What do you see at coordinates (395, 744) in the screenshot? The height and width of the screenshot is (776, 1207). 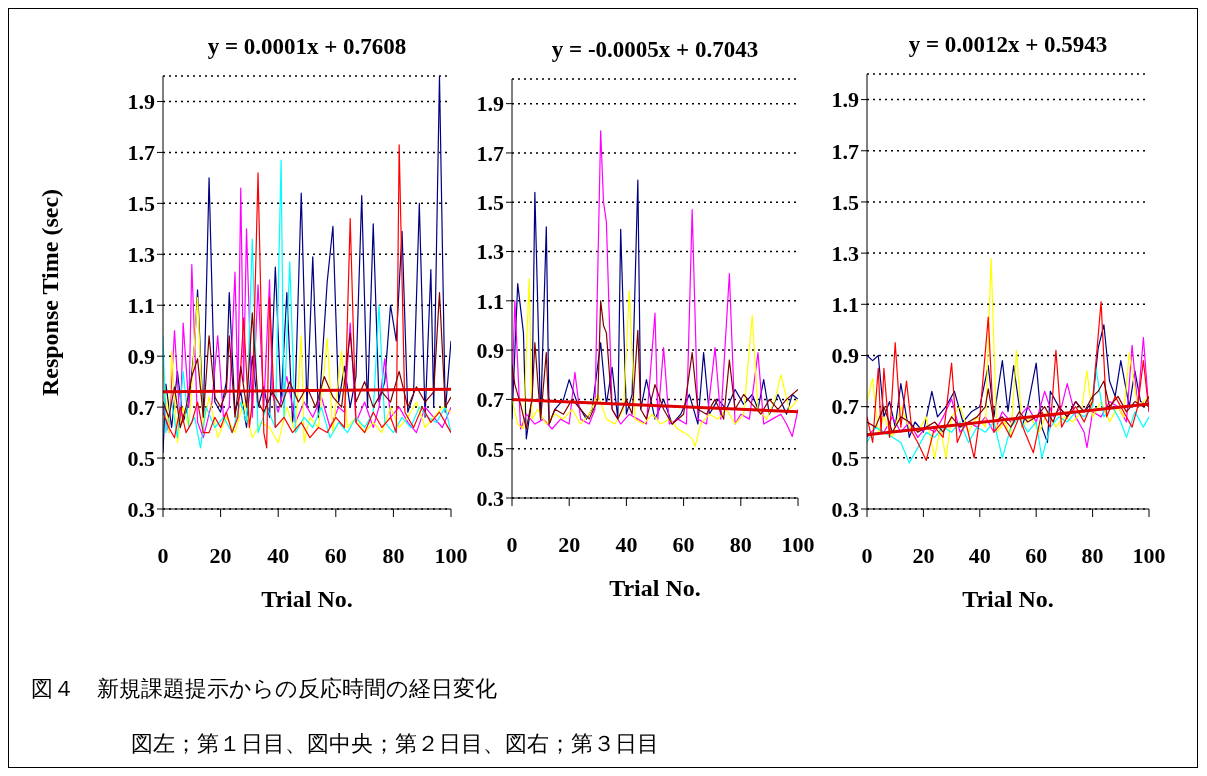 I see `text: 図左；第１日目、図中央；第２日目、図右；第３日目` at bounding box center [395, 744].